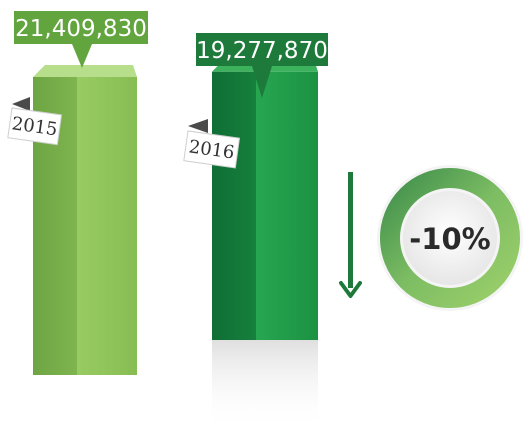 The image size is (531, 432). I want to click on bar-2015-top, so click(85, 71).